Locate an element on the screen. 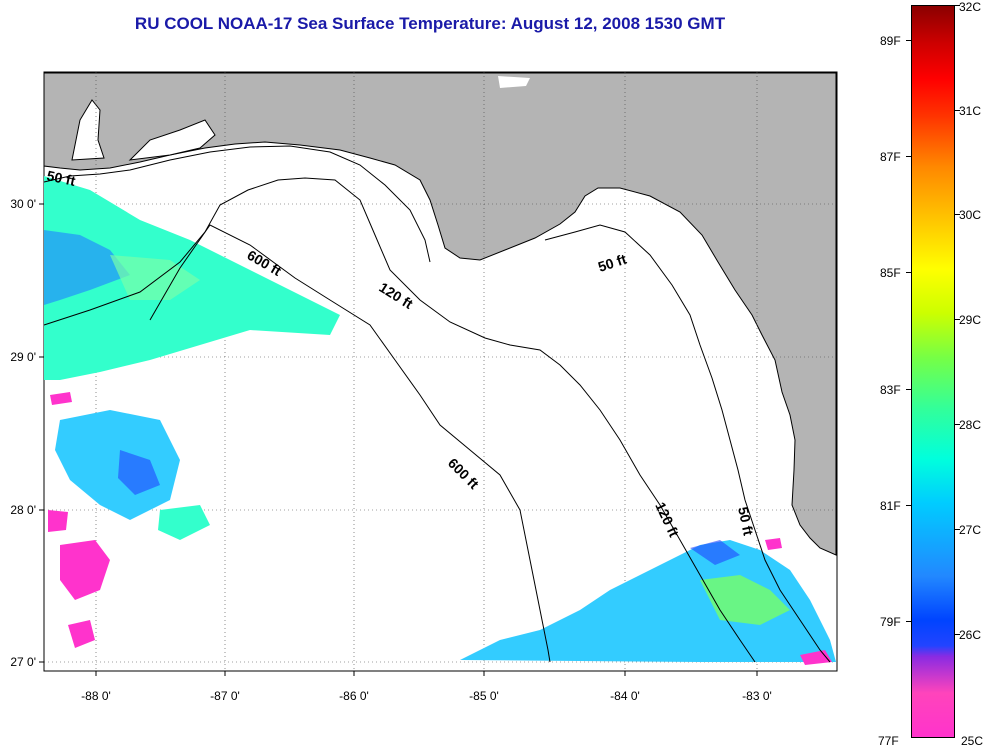  lon-label: -86 0' is located at coordinates (354, 696).